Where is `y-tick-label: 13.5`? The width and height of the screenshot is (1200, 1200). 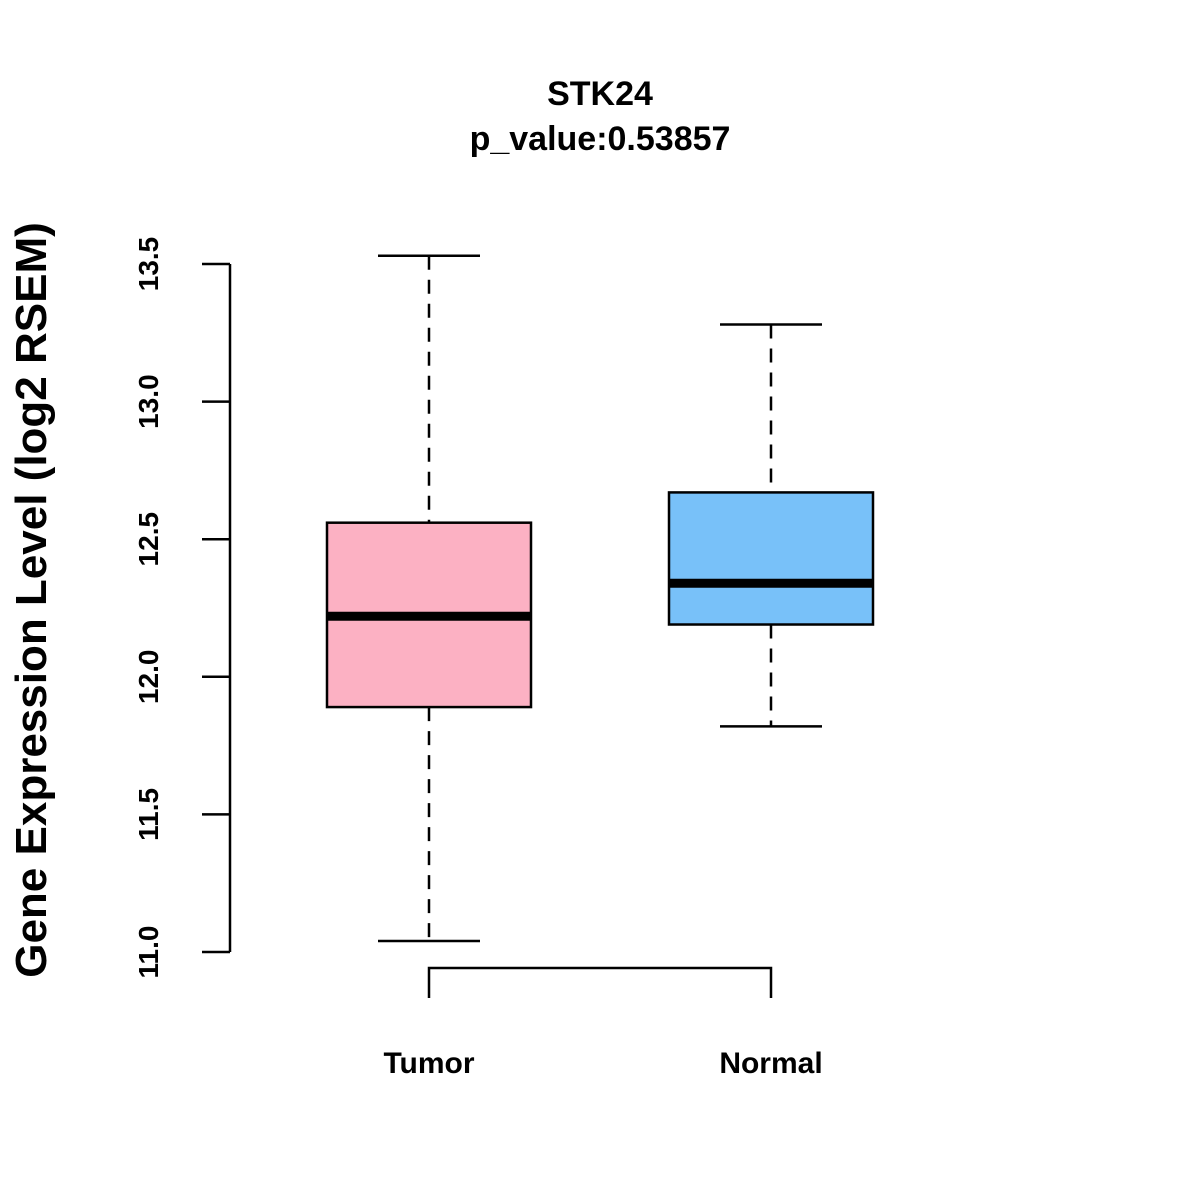
y-tick-label: 13.5 is located at coordinates (148, 264).